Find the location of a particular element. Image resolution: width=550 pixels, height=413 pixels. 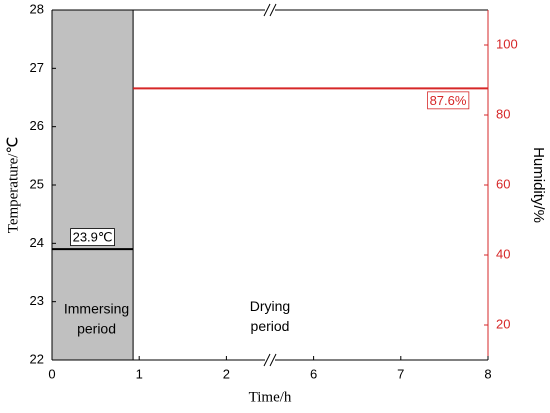

y2-tick-label: 80 is located at coordinates (503, 113).